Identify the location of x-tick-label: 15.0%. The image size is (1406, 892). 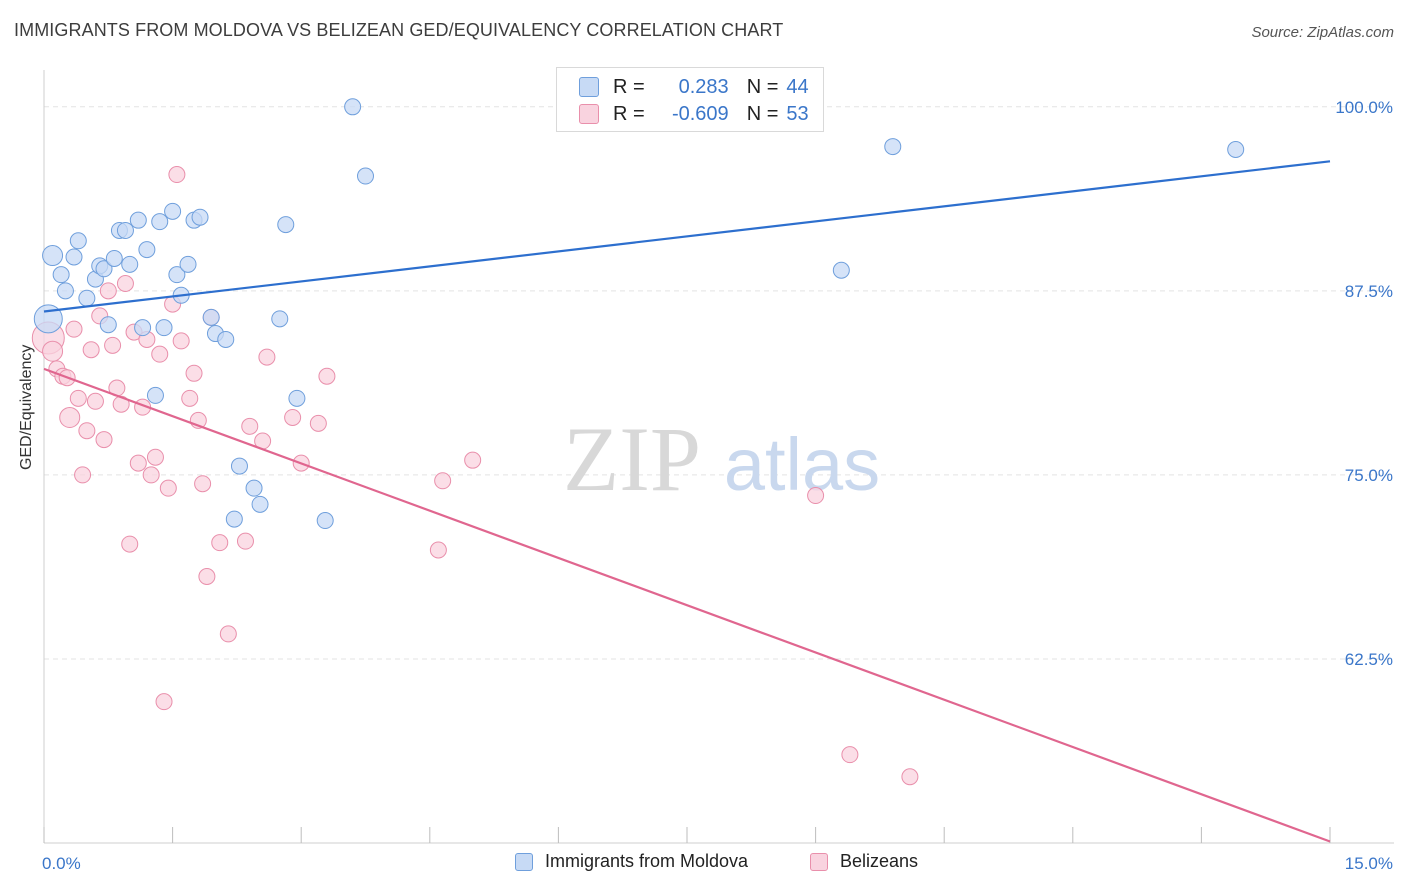
(1369, 863).